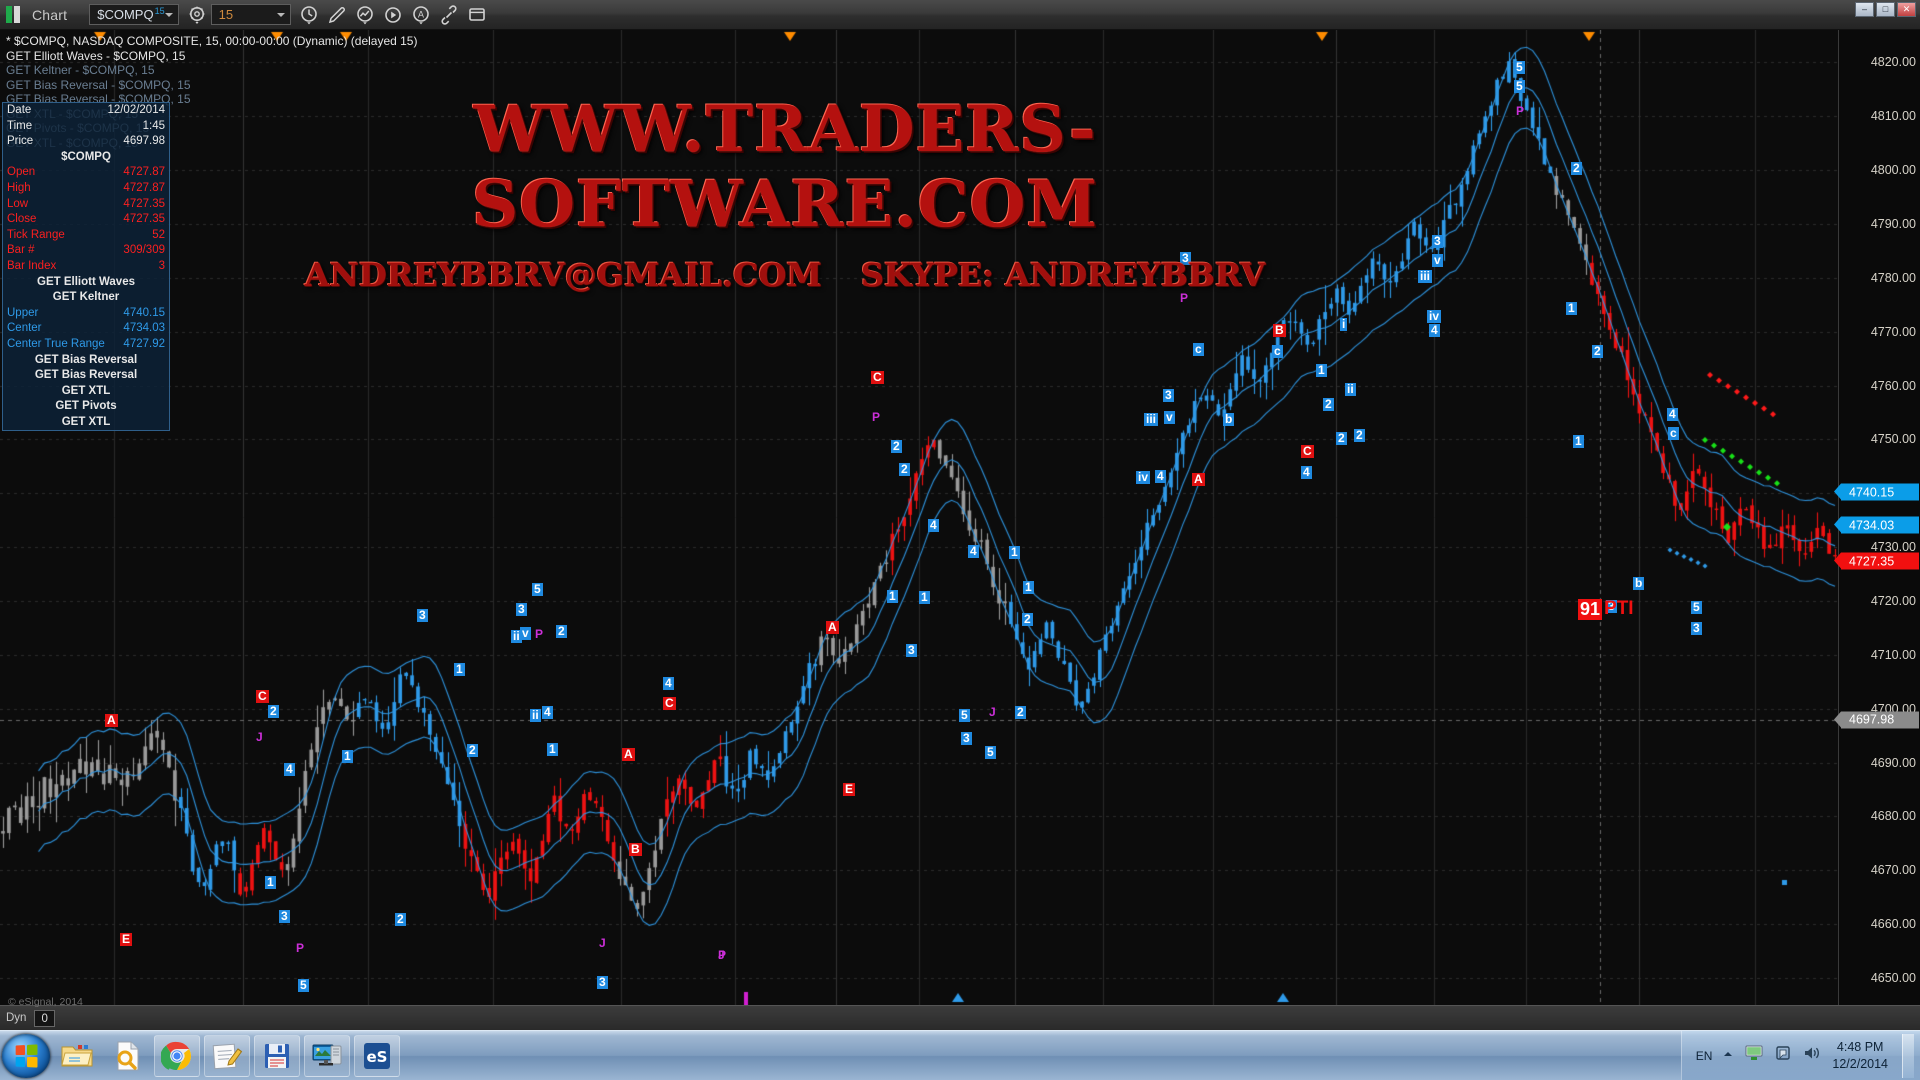 Image resolution: width=1920 pixels, height=1080 pixels. I want to click on price-axis-tick: 4780.00, so click(1893, 277).